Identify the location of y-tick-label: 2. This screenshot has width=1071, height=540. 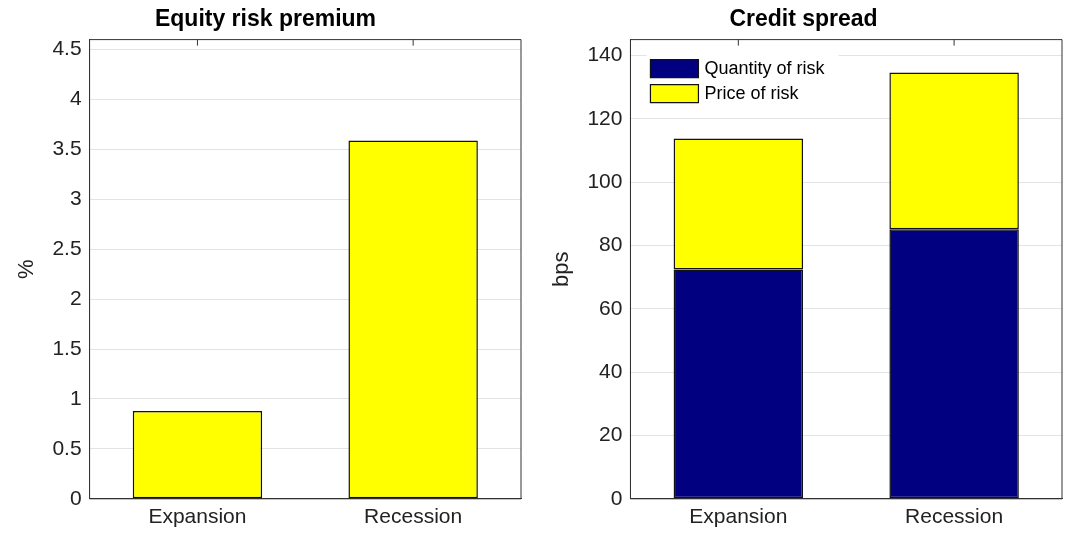
(75, 297).